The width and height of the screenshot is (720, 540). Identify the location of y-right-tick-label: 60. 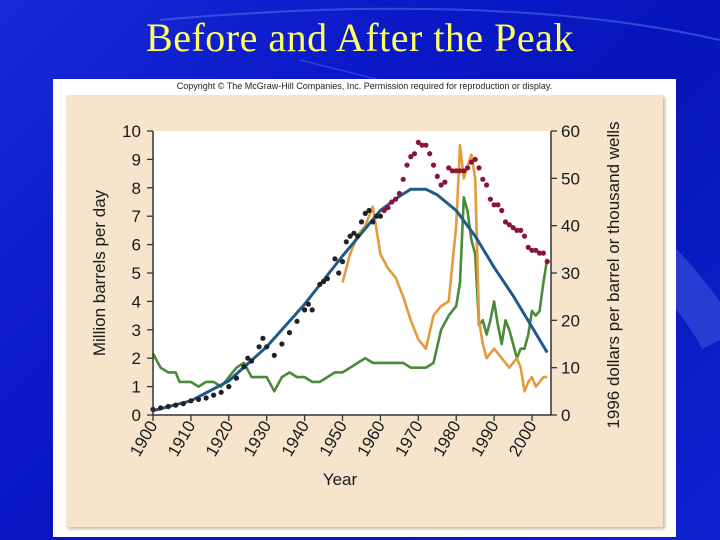
(570, 131).